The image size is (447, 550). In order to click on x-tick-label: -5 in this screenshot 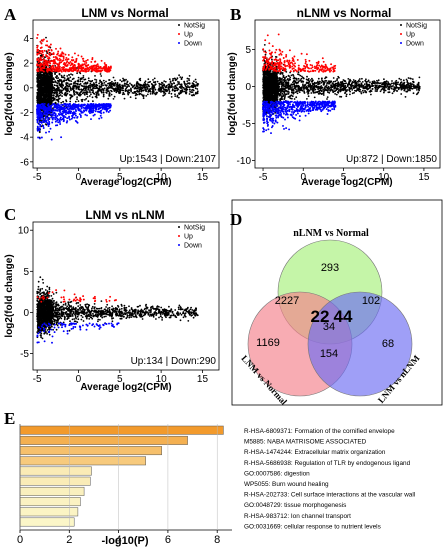, I will do `click(37, 177)`.